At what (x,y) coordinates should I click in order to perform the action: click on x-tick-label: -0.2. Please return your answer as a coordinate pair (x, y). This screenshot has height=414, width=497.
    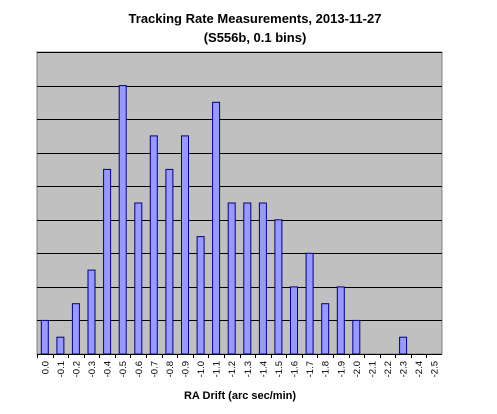
    Looking at the image, I should click on (76, 369).